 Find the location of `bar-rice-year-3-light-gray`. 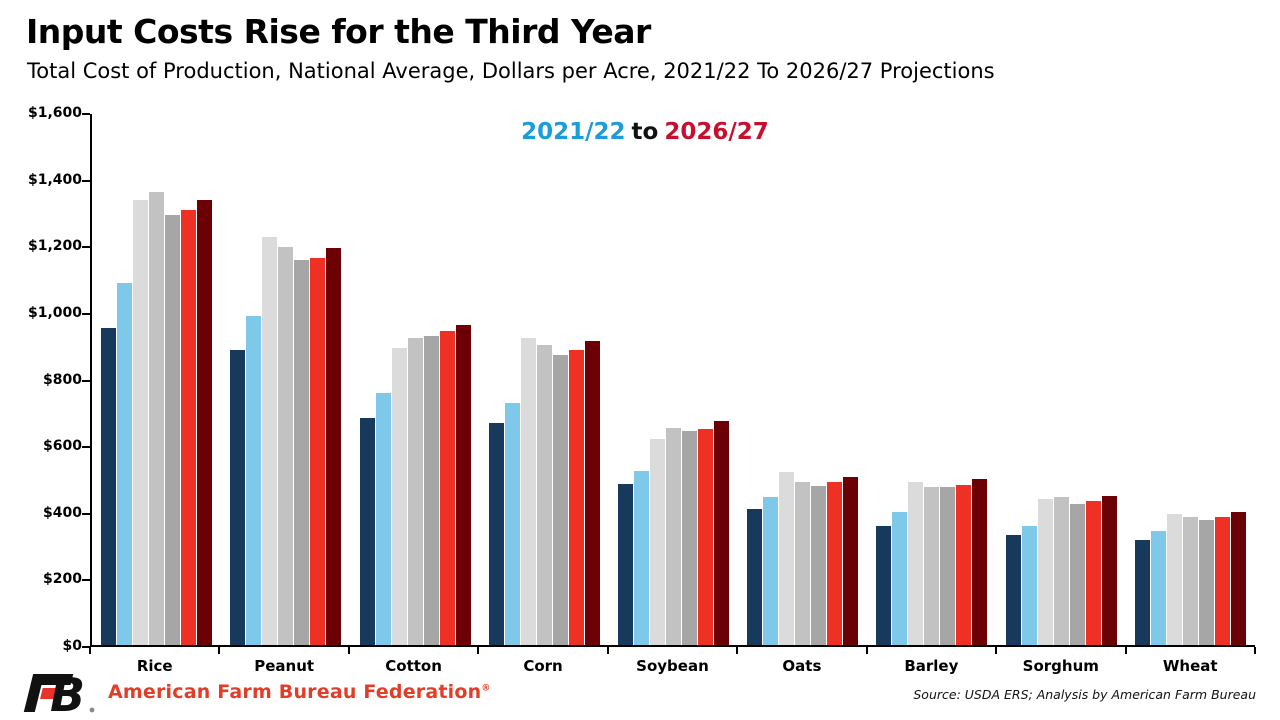

bar-rice-year-3-light-gray is located at coordinates (141, 422).